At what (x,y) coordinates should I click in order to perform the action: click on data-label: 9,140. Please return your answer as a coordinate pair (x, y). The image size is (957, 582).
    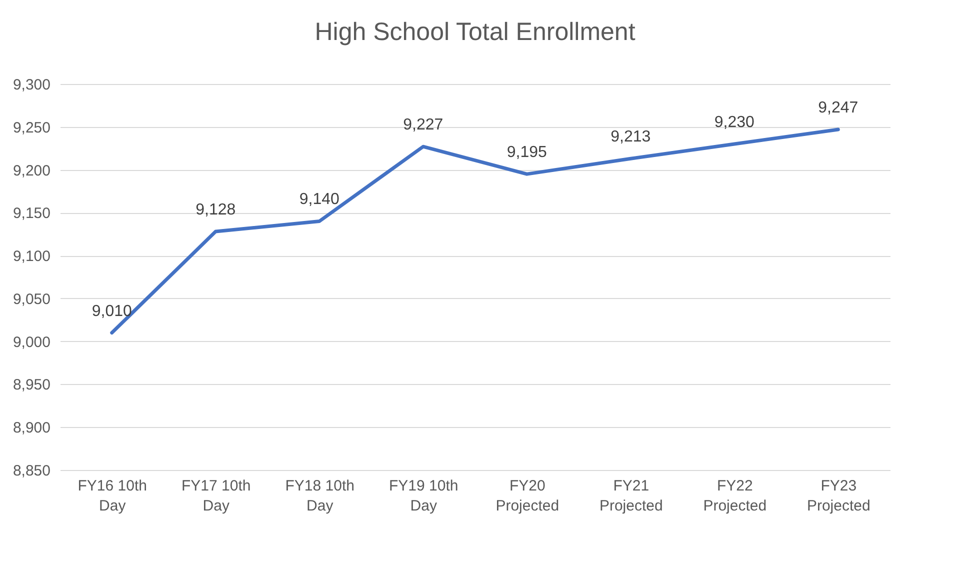
    Looking at the image, I should click on (319, 199).